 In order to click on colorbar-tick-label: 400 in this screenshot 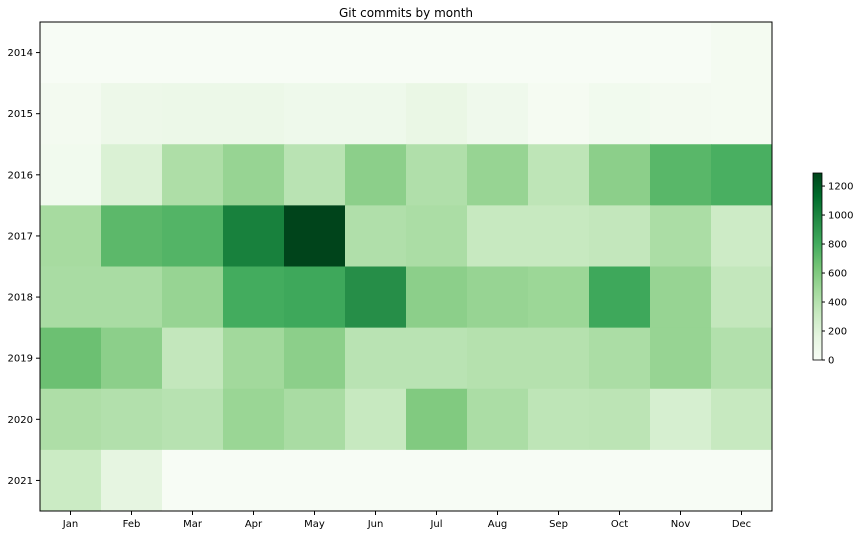, I will do `click(837, 303)`.